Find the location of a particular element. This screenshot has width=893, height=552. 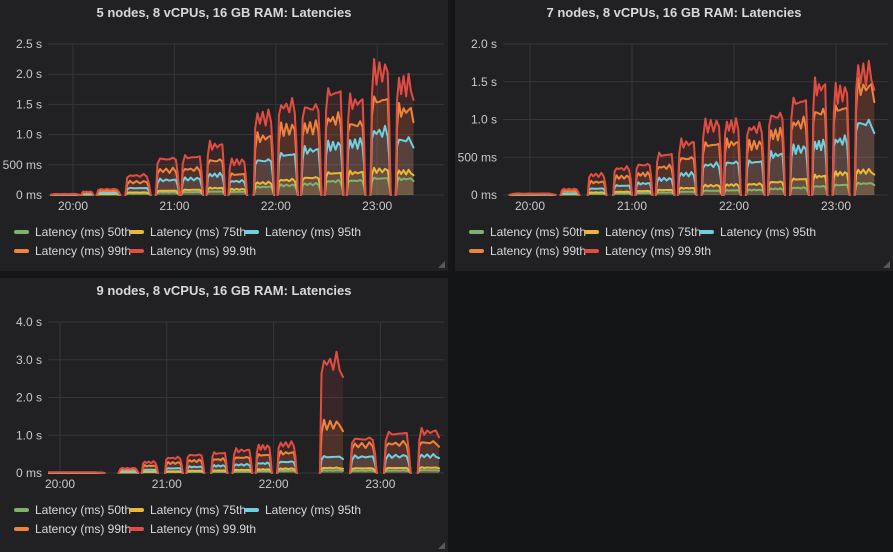

y-axis-tick-label: 3.0 s is located at coordinates (29, 360).